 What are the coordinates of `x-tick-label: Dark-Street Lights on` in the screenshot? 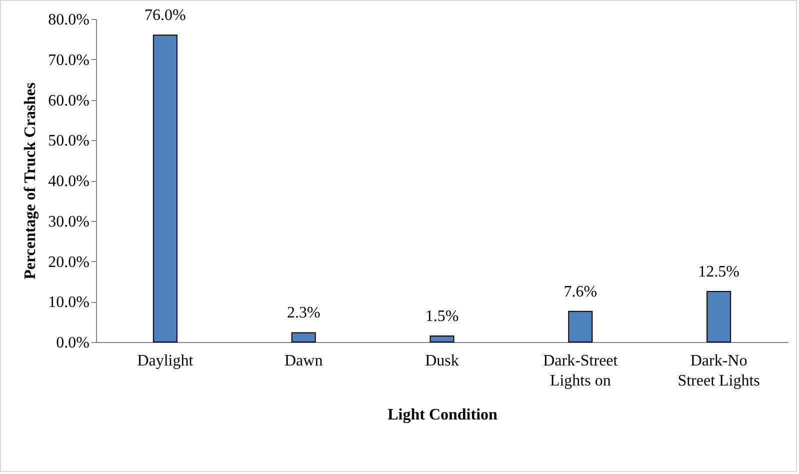 It's located at (580, 371).